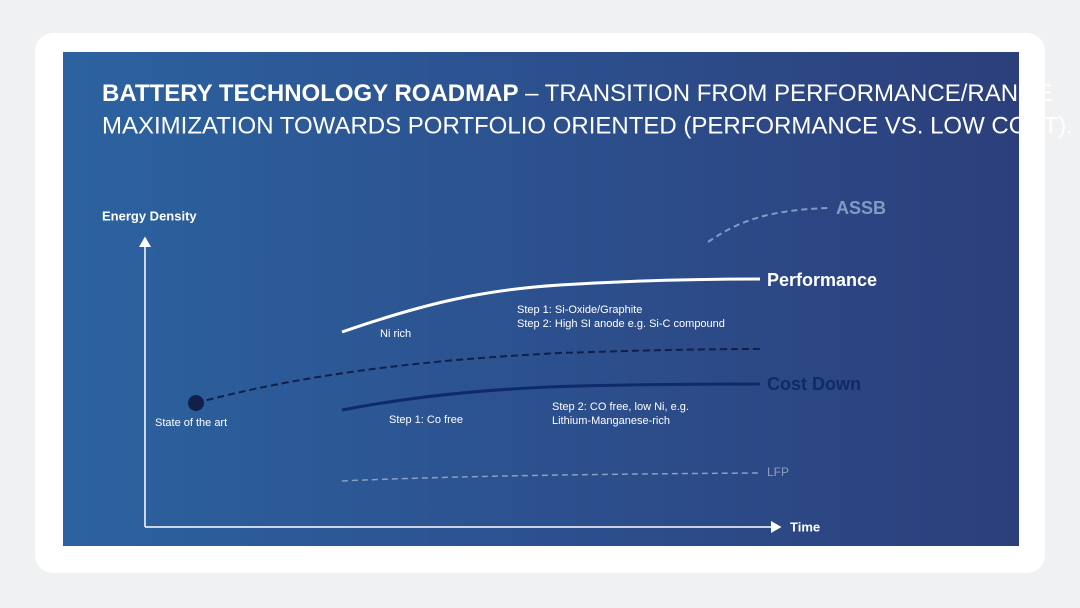 Image resolution: width=1080 pixels, height=608 pixels. Describe the element at coordinates (620, 407) in the screenshot. I see `annotation: Step 2: CO free, low Ni, e.g.` at that location.